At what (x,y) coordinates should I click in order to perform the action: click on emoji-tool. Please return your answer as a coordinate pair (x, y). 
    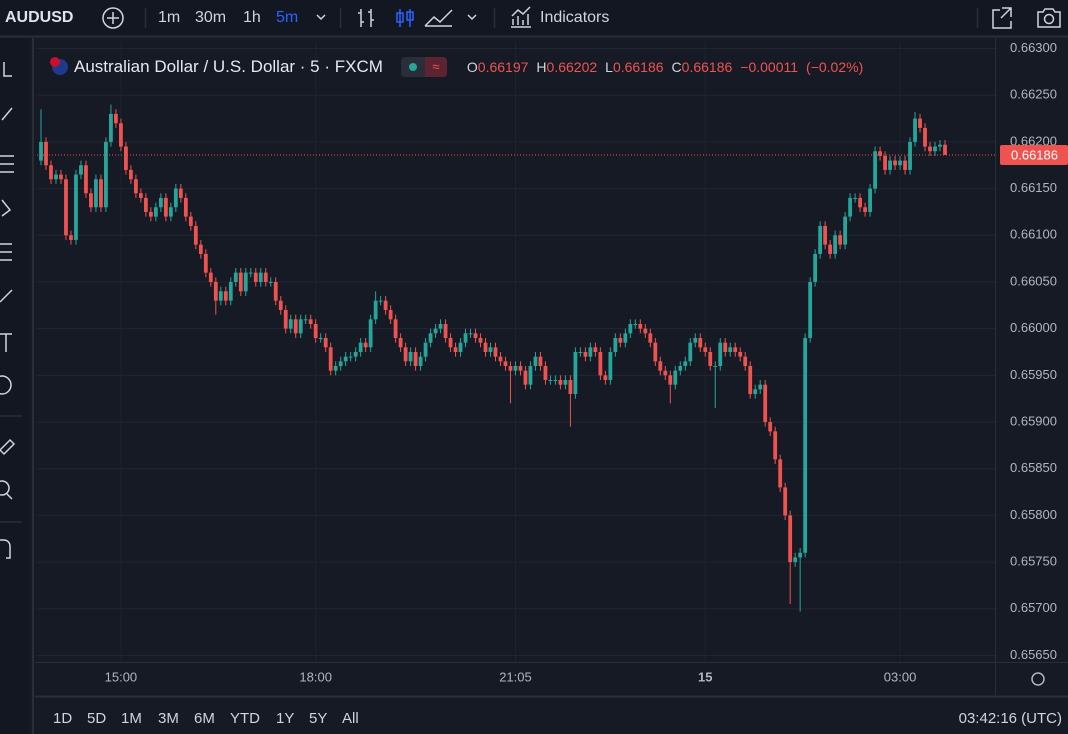
    Looking at the image, I should click on (6, 385).